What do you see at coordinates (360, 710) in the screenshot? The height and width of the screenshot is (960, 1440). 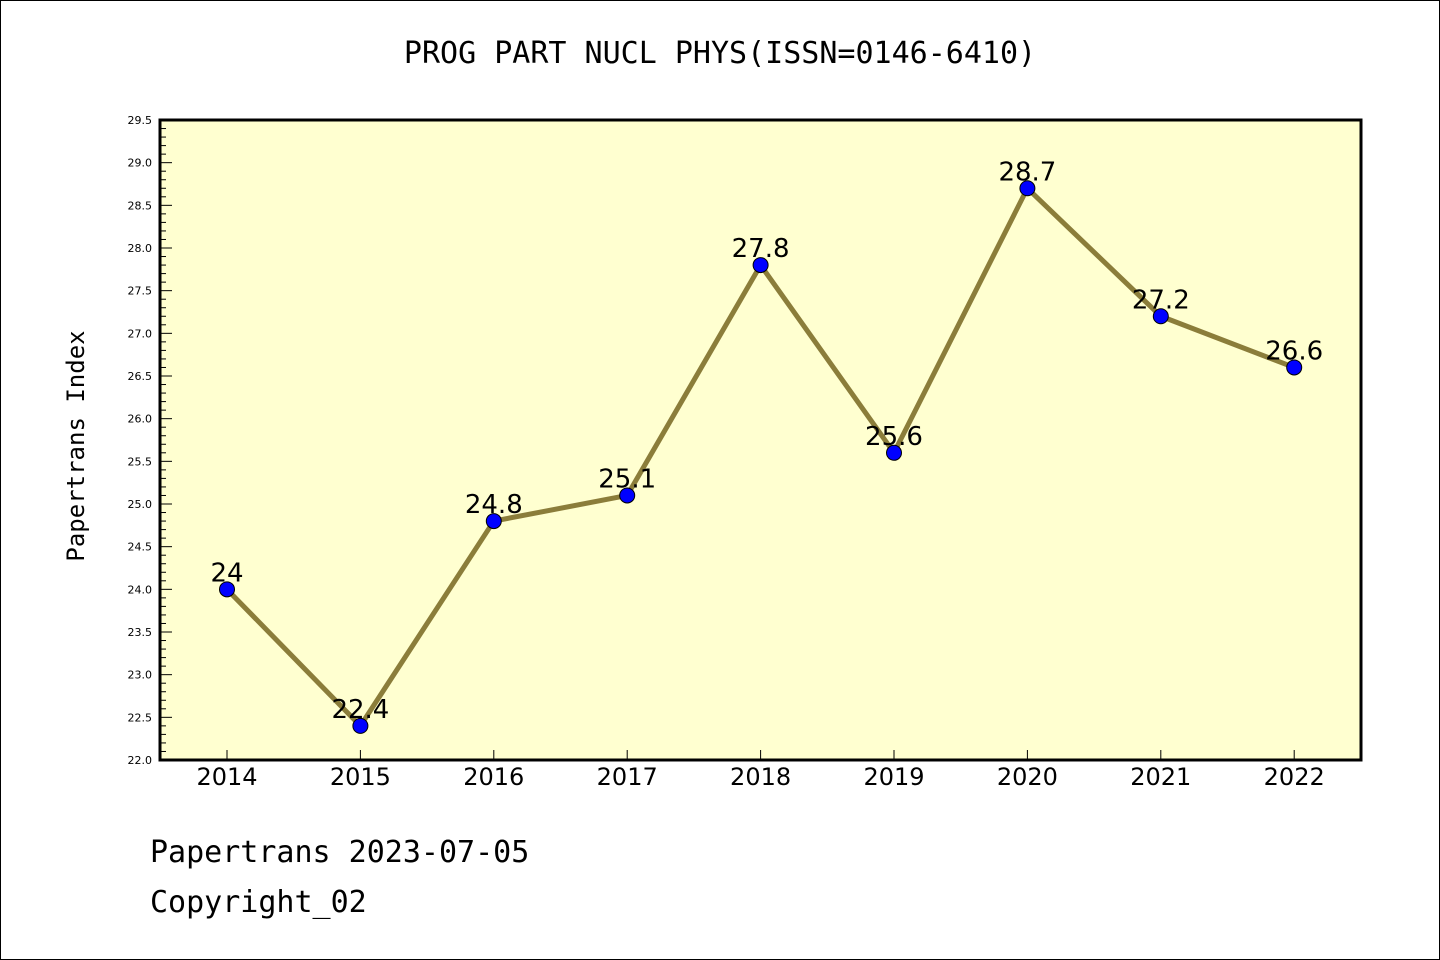 I see `data-label: 22.4` at bounding box center [360, 710].